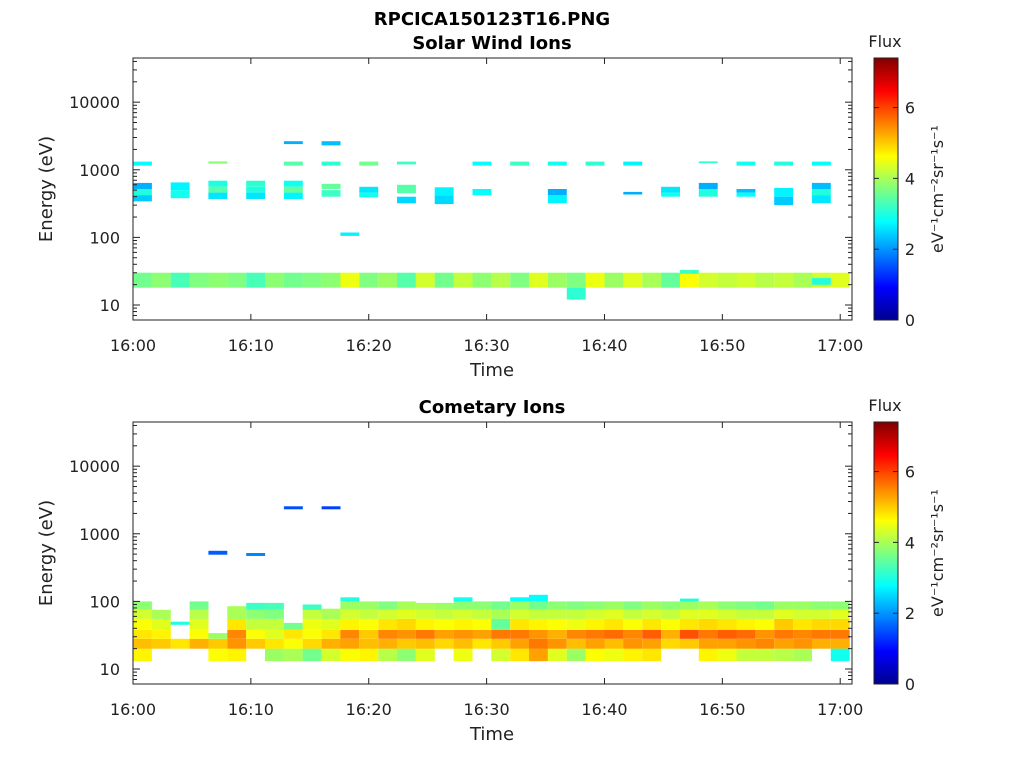 The image size is (1024, 768). Describe the element at coordinates (133, 345) in the screenshot. I see `x-tick-label: 16:00` at that location.